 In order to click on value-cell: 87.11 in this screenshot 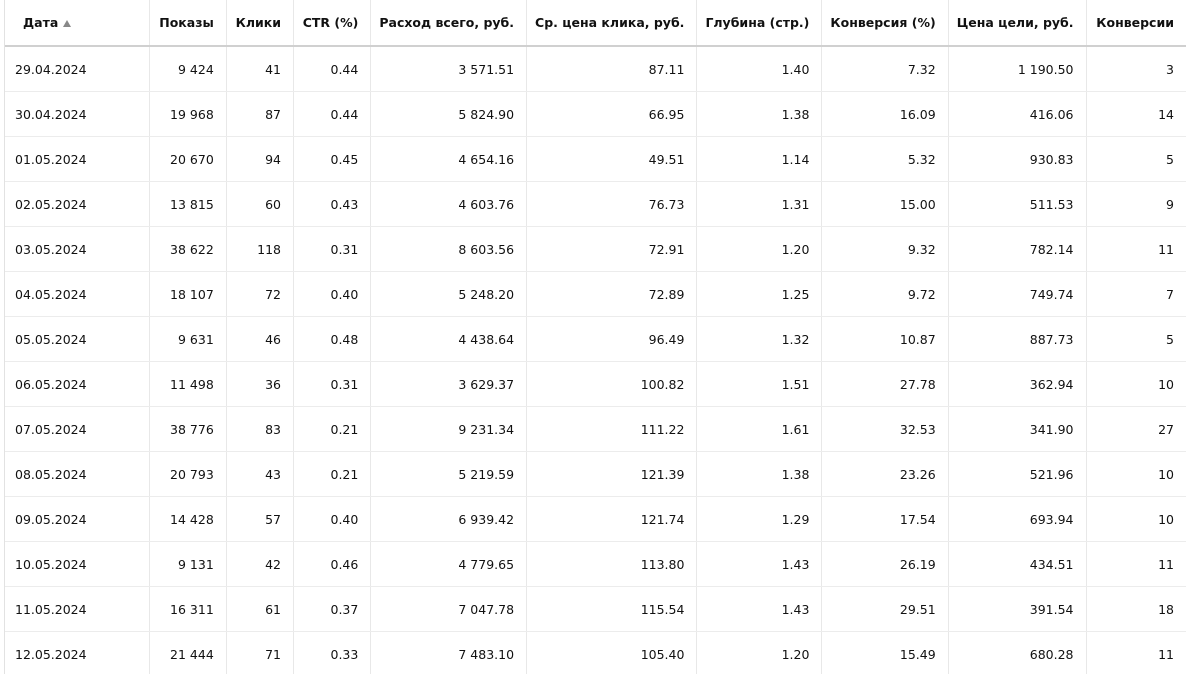, I will do `click(612, 69)`.